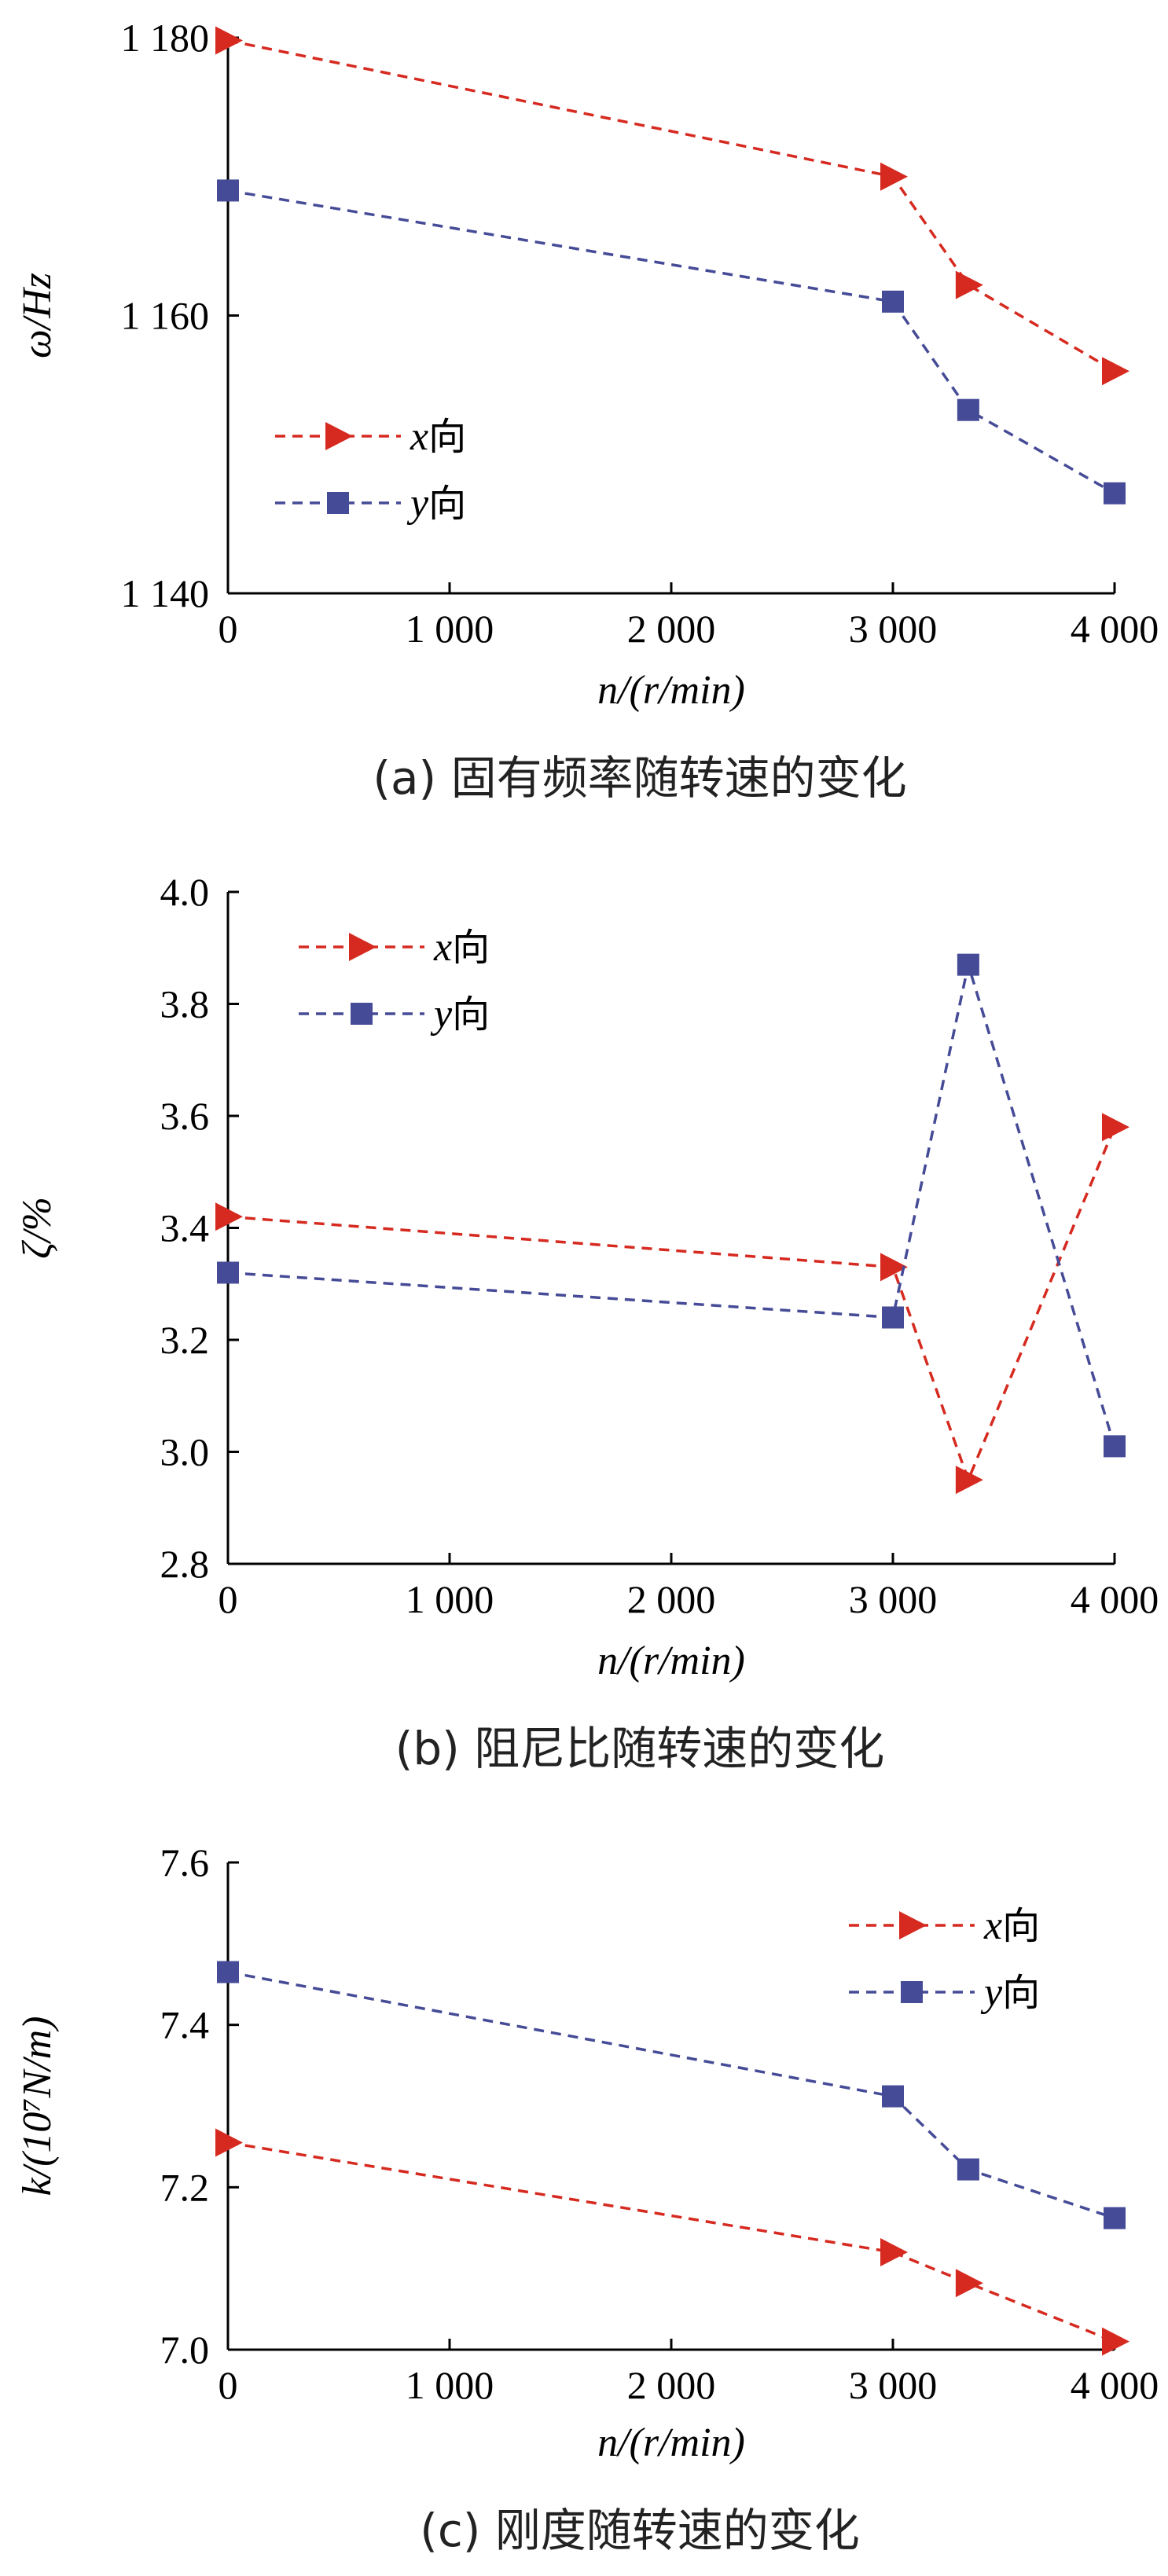  Describe the element at coordinates (639, 778) in the screenshot. I see `chart-caption: (a) 固有频率随转速的变化` at that location.